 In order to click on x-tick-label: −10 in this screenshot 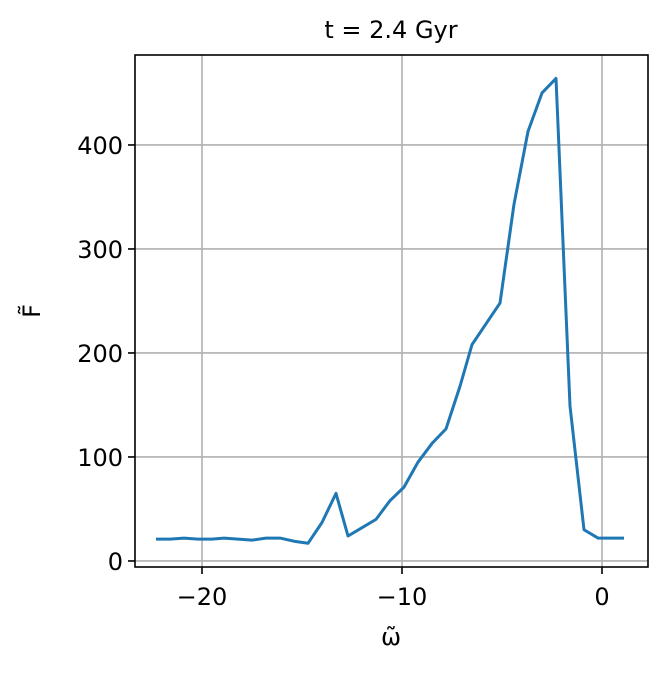, I will do `click(402, 597)`.